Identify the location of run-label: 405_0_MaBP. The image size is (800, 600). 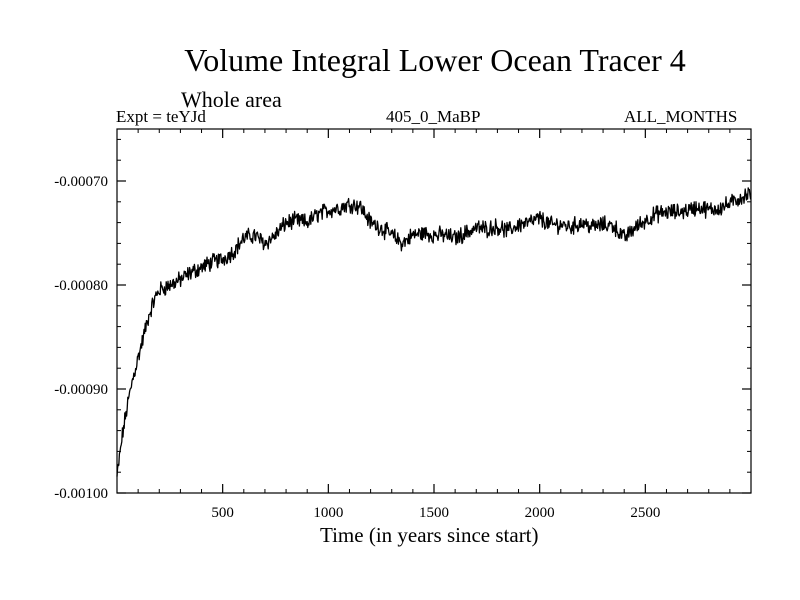
(433, 116).